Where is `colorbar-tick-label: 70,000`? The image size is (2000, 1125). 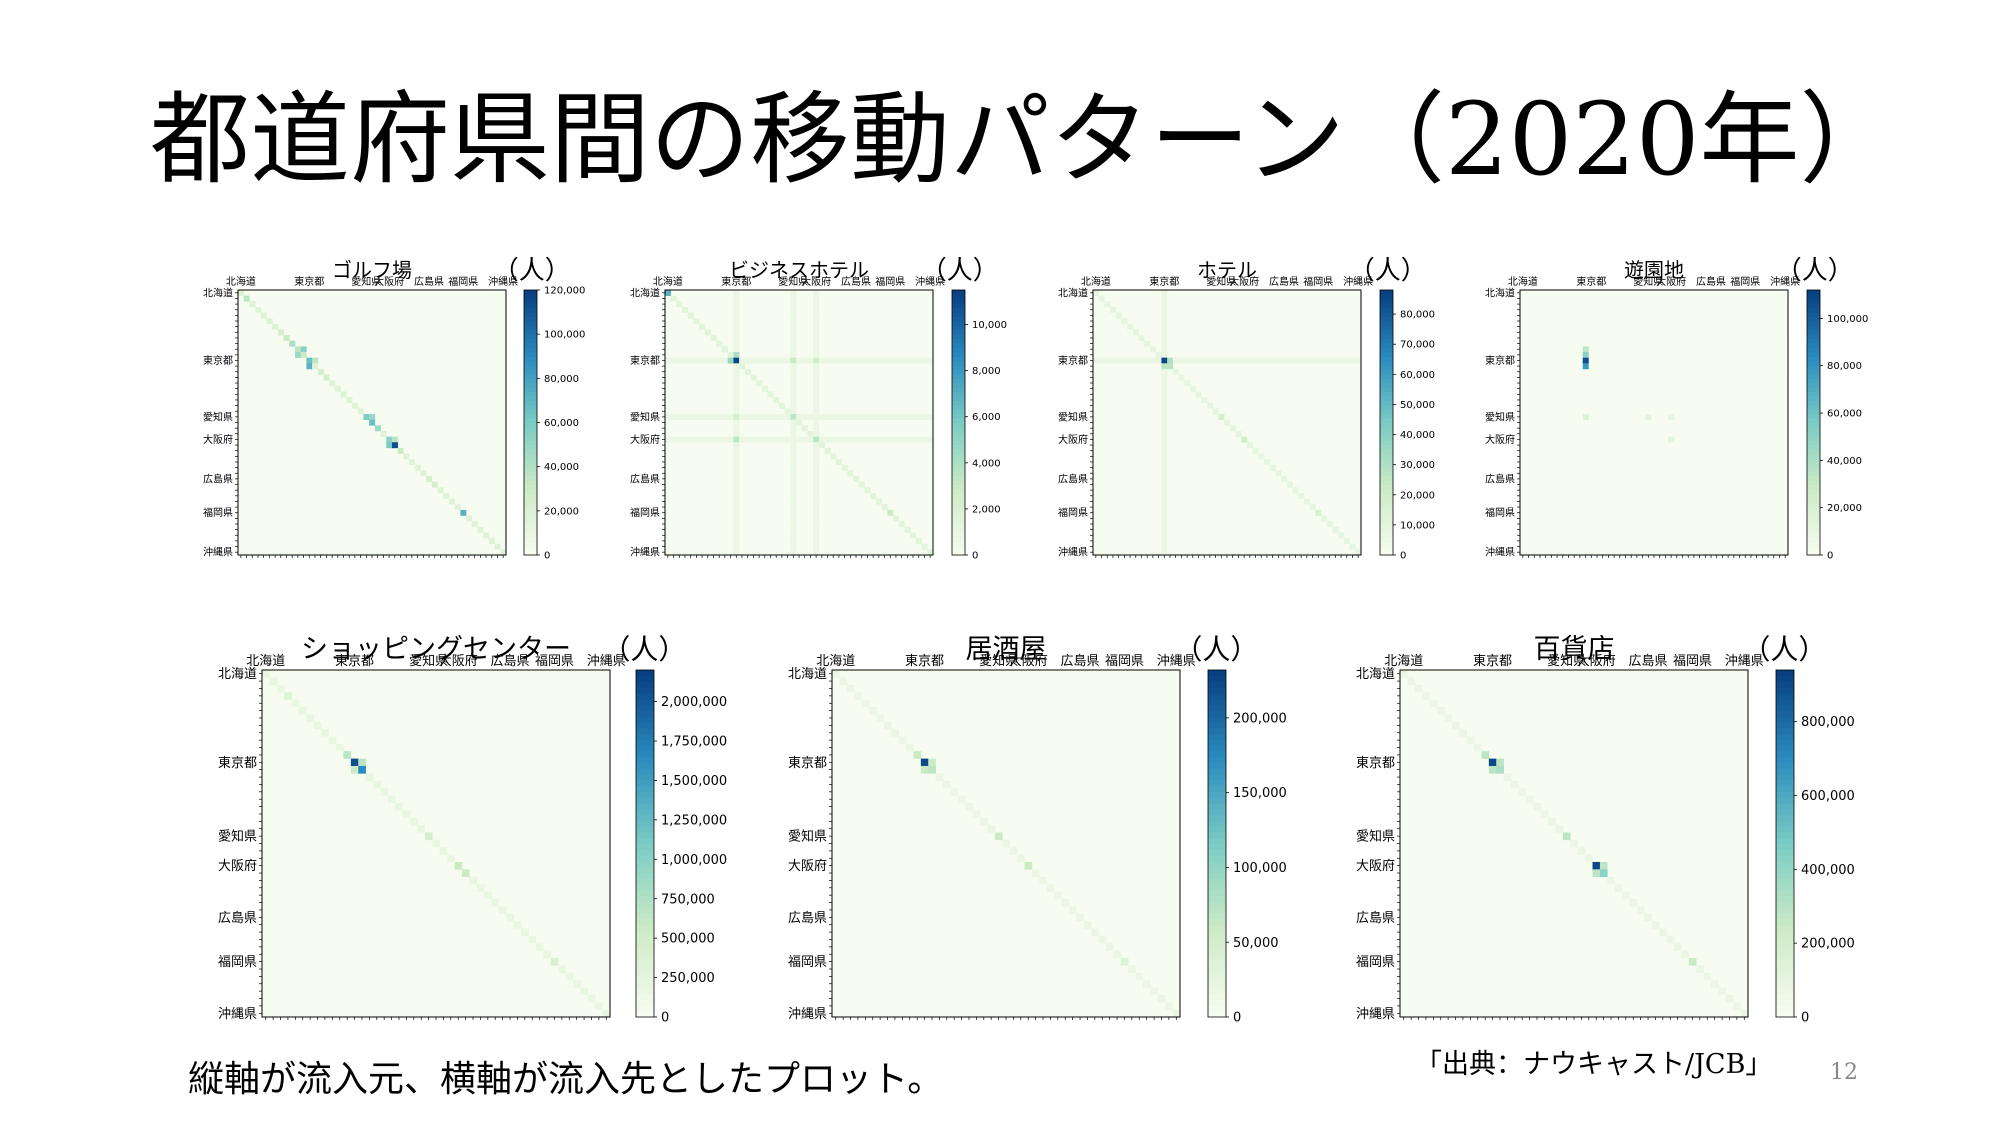 colorbar-tick-label: 70,000 is located at coordinates (1417, 345).